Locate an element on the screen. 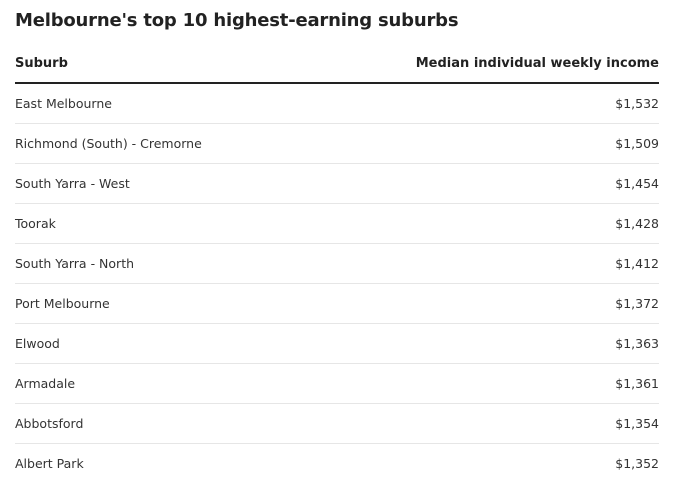  table-row: Armadale $1,361 is located at coordinates (337, 384).